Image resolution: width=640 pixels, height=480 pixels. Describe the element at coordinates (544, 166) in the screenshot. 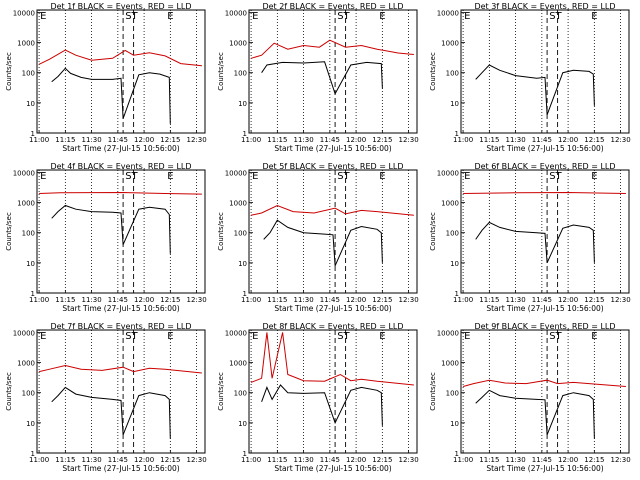

I see `panel-title: Det 6f BLACK = Events, RED = LLD` at that location.